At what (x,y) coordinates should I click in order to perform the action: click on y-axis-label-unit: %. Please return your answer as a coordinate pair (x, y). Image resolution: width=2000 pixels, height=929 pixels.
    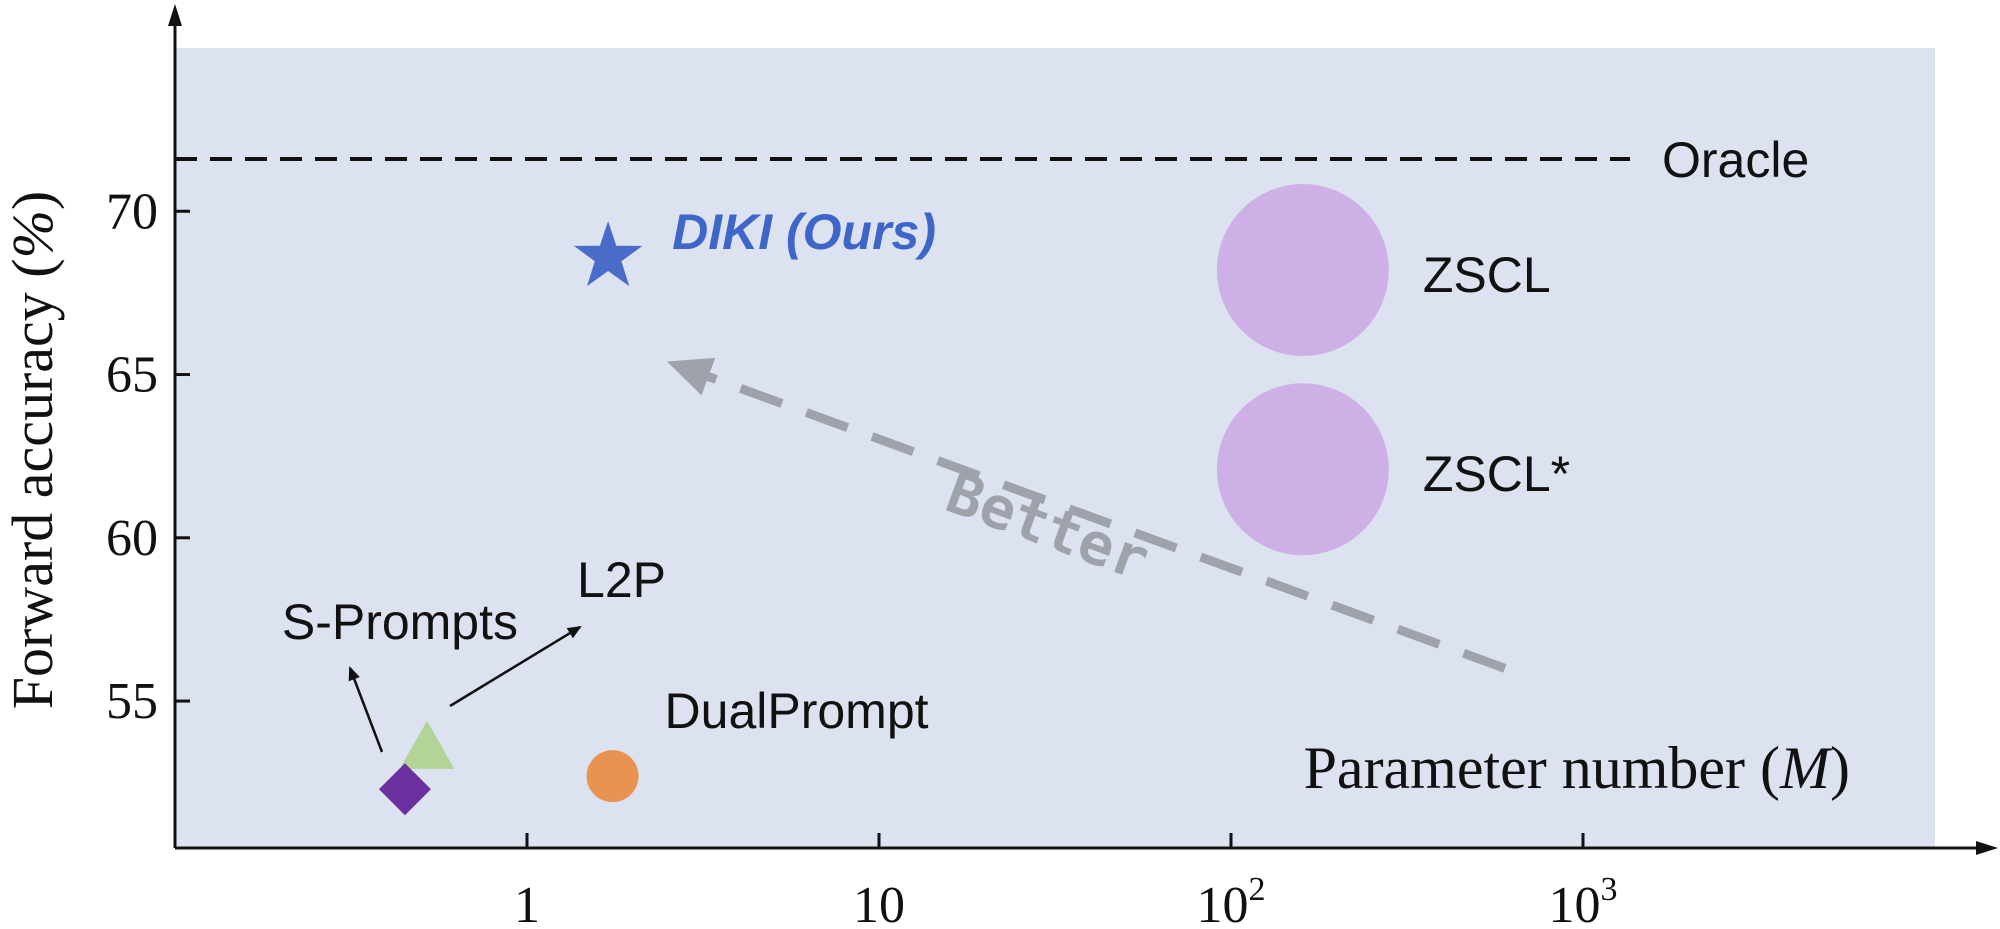
    Looking at the image, I should click on (32, 234).